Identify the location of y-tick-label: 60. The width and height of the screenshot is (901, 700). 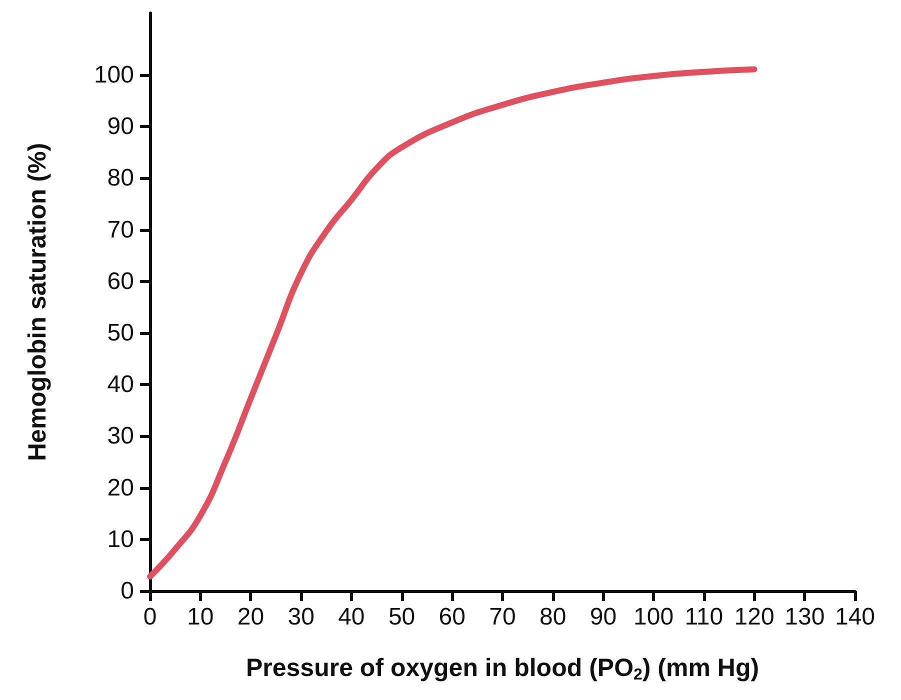
(120, 281).